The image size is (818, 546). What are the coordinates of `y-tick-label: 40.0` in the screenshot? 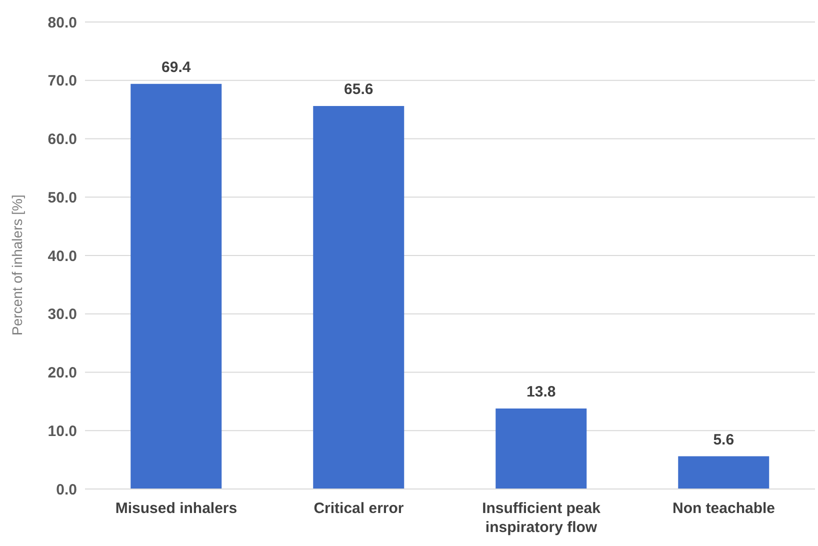 It's located at (62, 256).